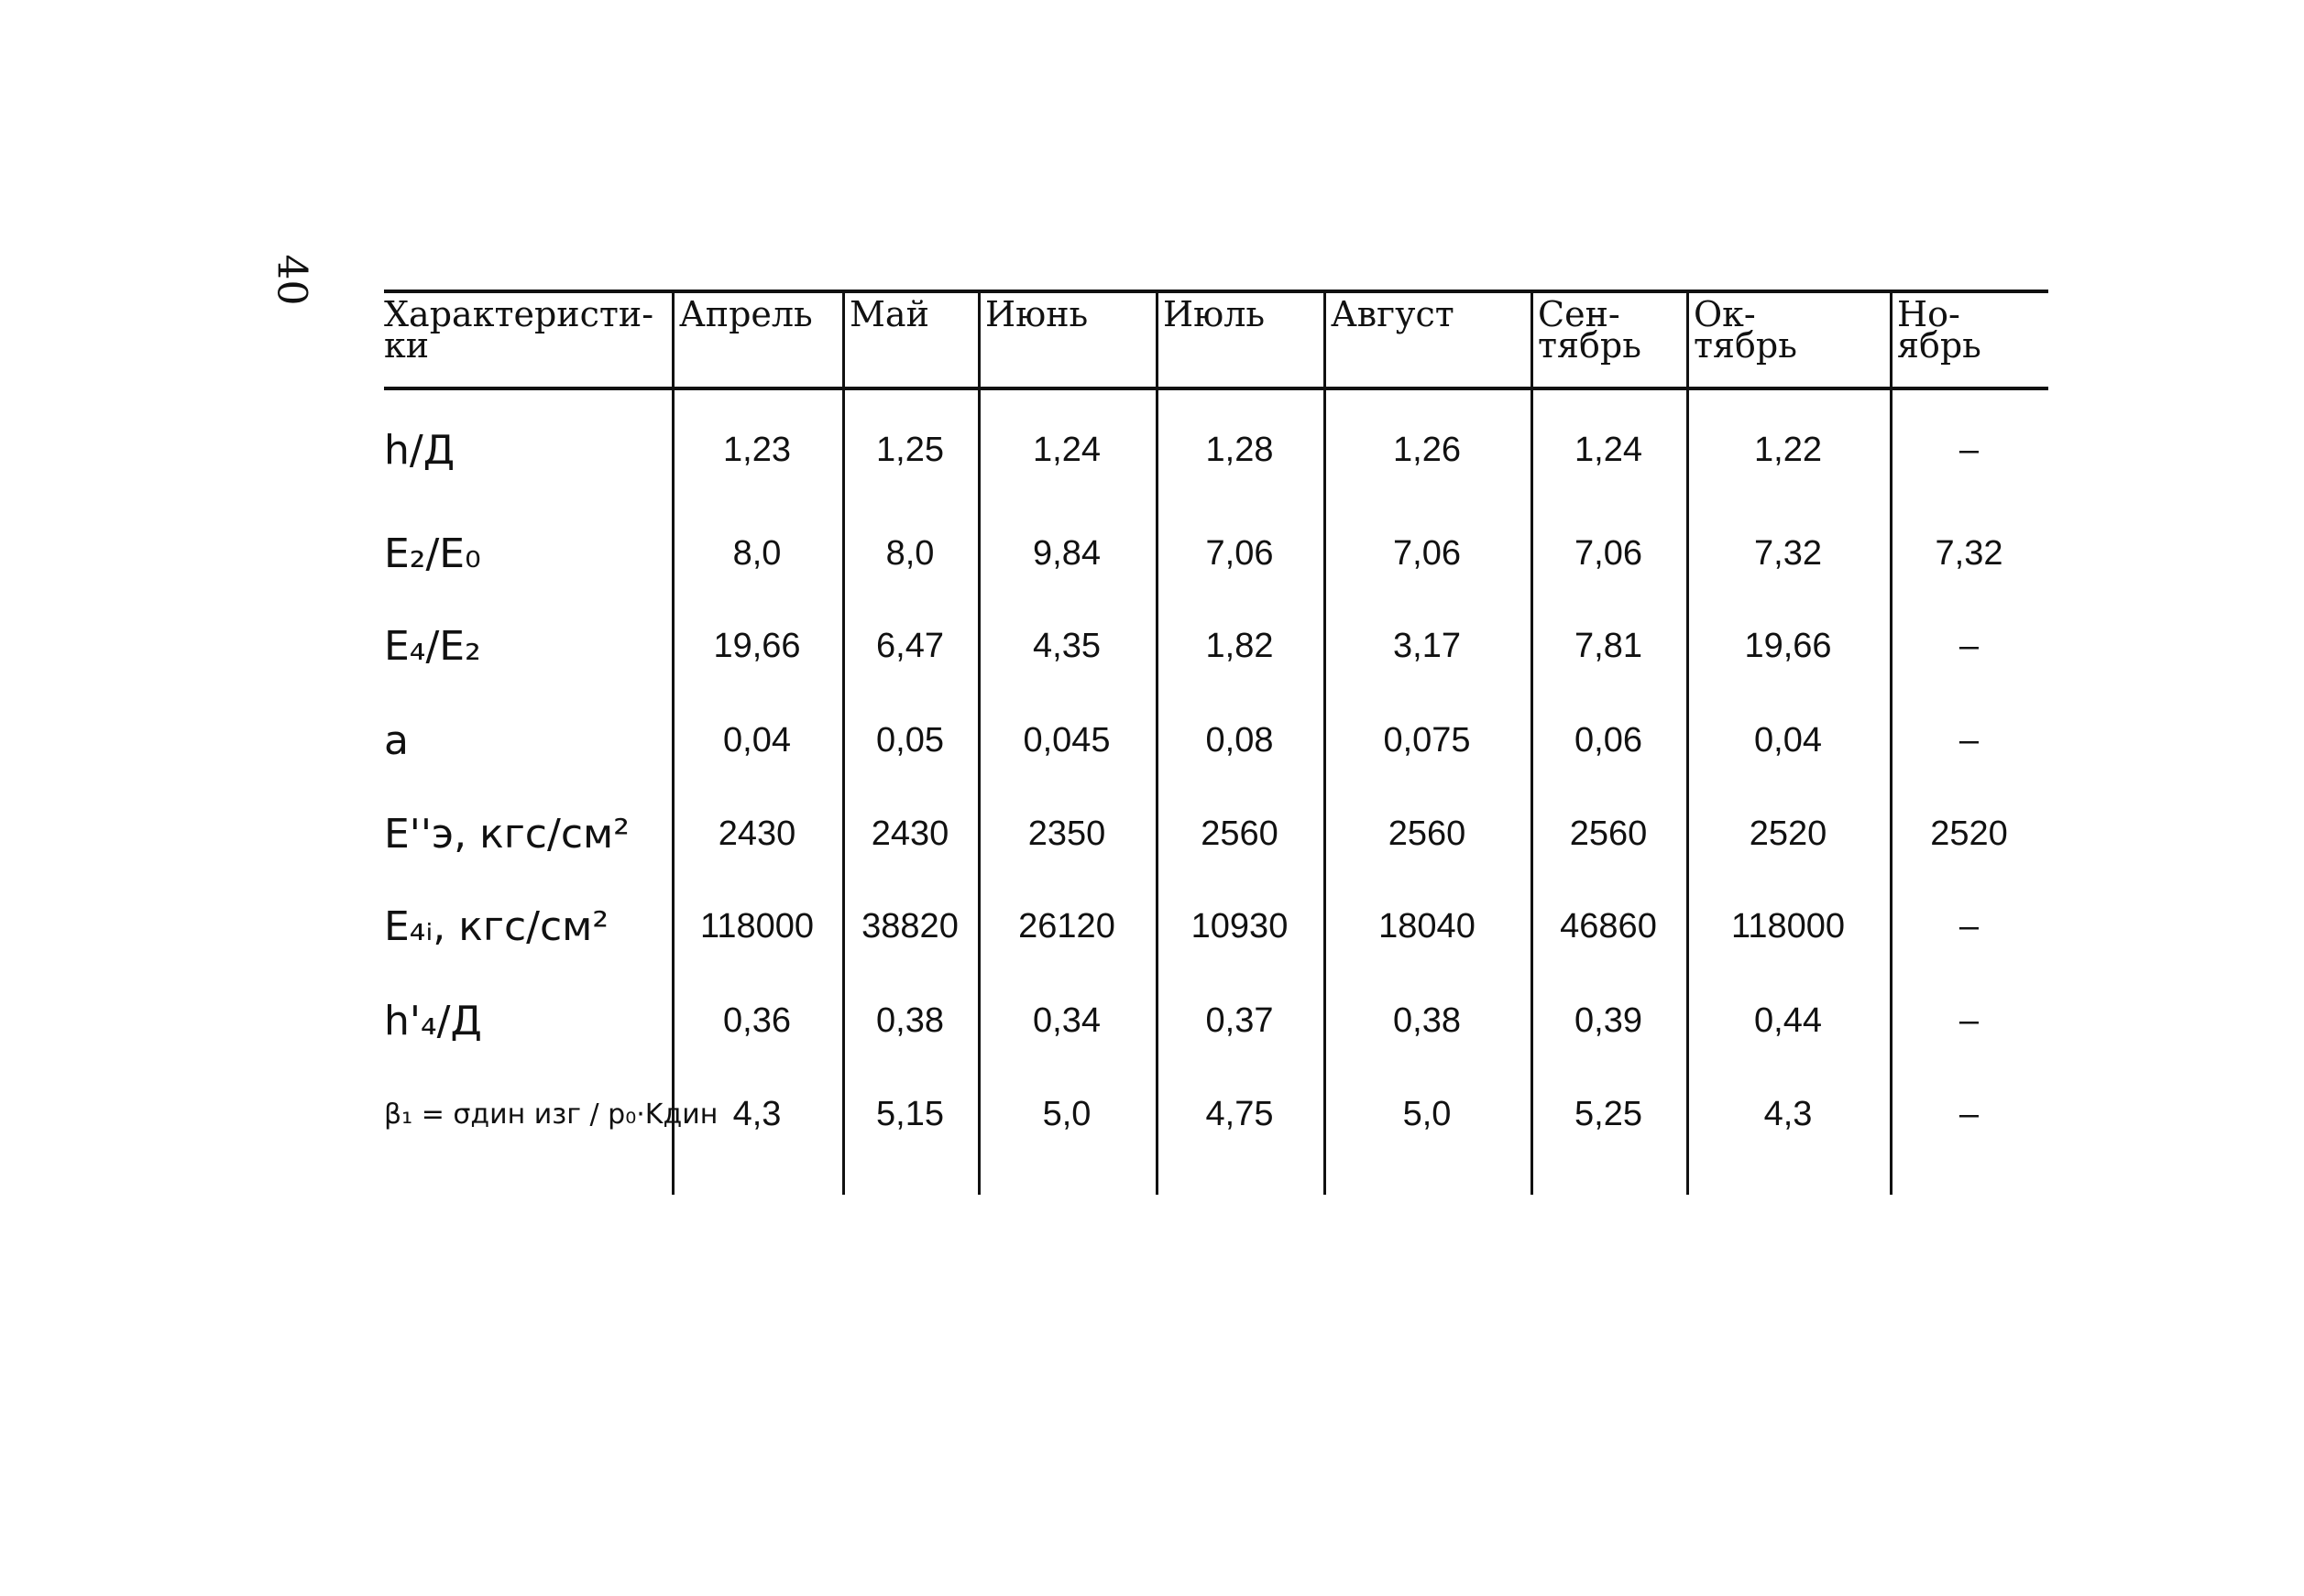 The height and width of the screenshot is (1596, 2304). I want to click on cell-value: 0,075, so click(1427, 740).